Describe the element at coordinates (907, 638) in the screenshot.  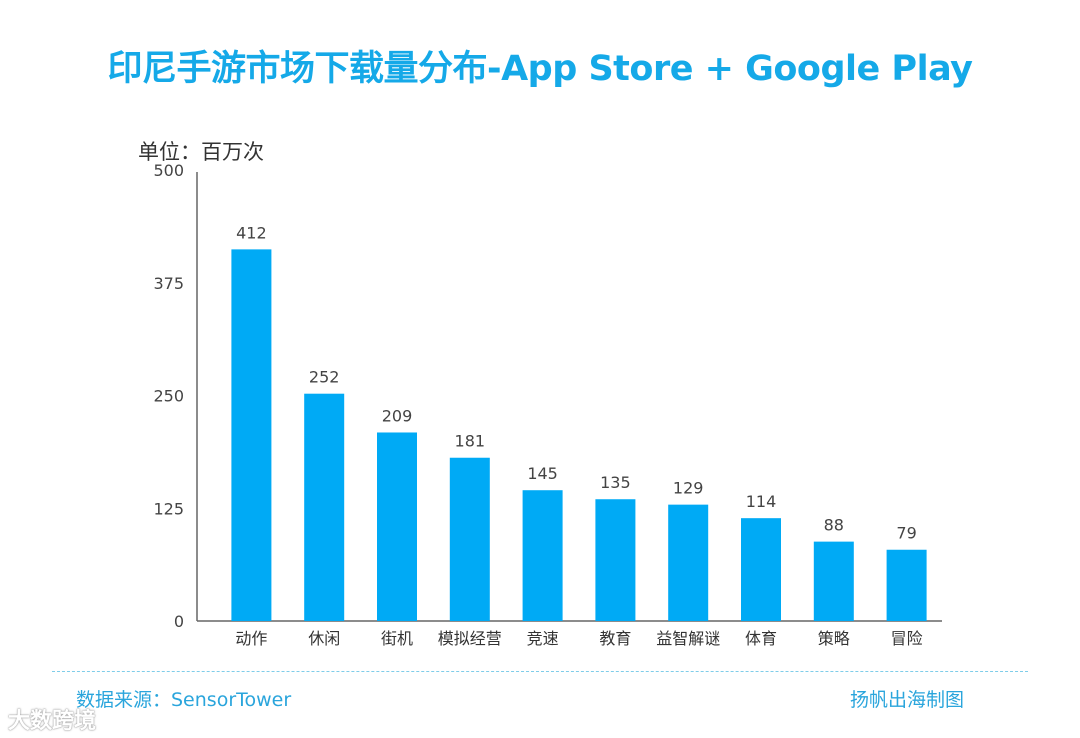
I see `x-tick-label: 冒险` at that location.